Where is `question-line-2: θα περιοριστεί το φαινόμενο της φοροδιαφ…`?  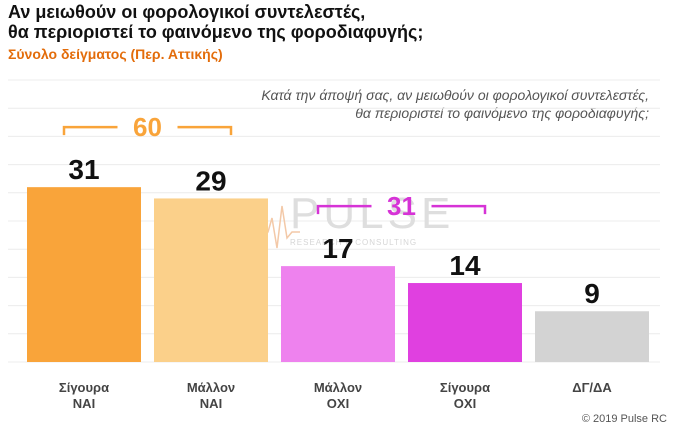
question-line-2: θα περιοριστεί το φαινόμενο της φοροδιαφ… is located at coordinates (502, 113).